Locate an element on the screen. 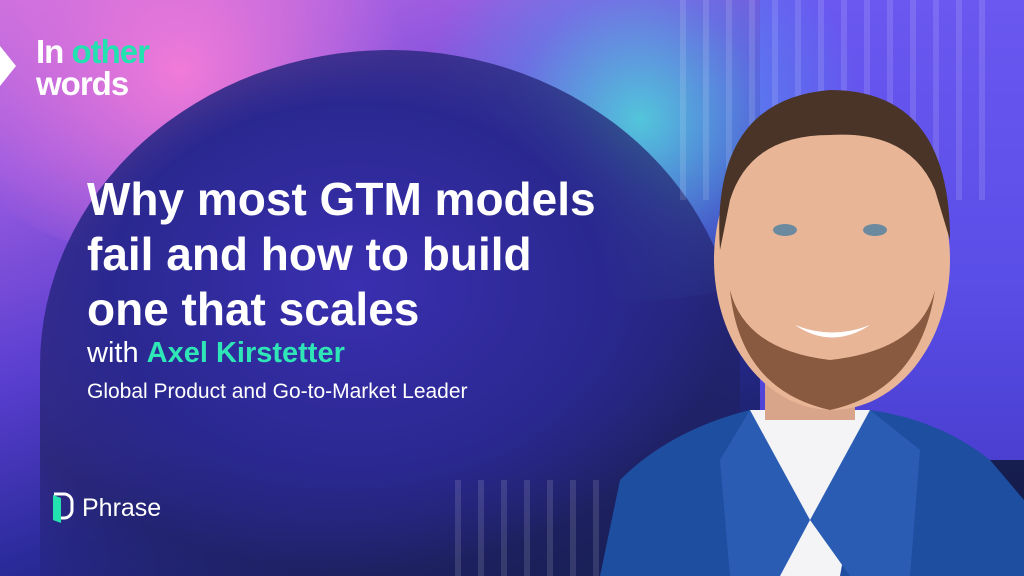 This screenshot has width=1024, height=576. speaker-prefix: with is located at coordinates (113, 353).